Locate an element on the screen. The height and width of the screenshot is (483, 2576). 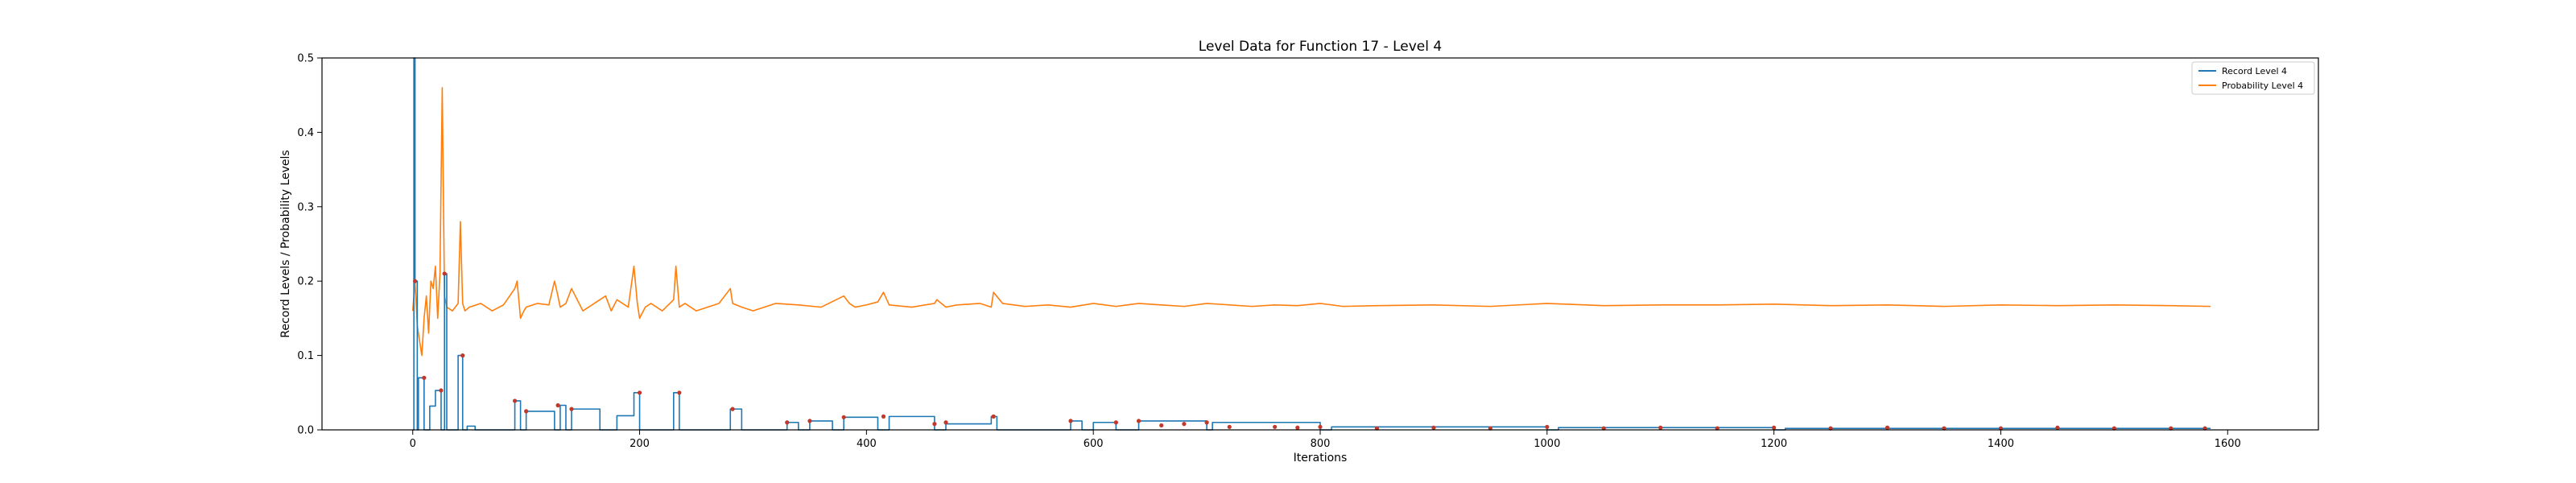
x-tick-label: 200 is located at coordinates (640, 444).